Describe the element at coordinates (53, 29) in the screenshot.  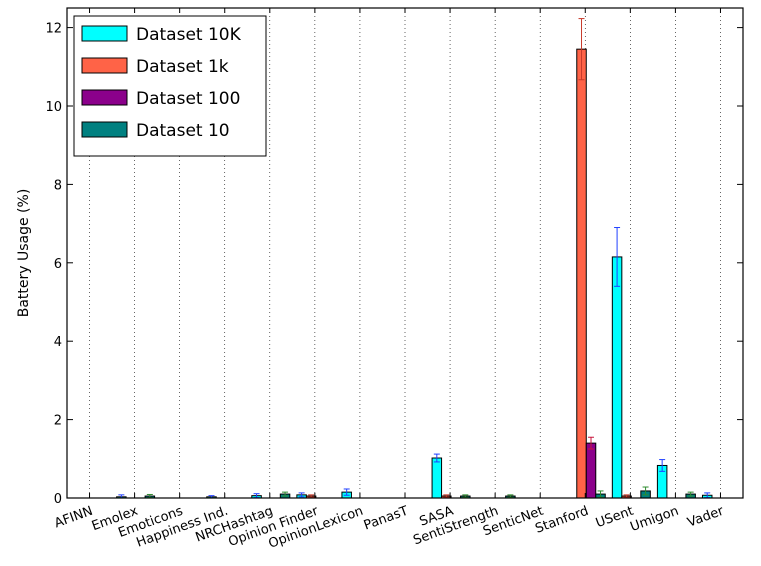
I see `y-tick-label: 12` at that location.